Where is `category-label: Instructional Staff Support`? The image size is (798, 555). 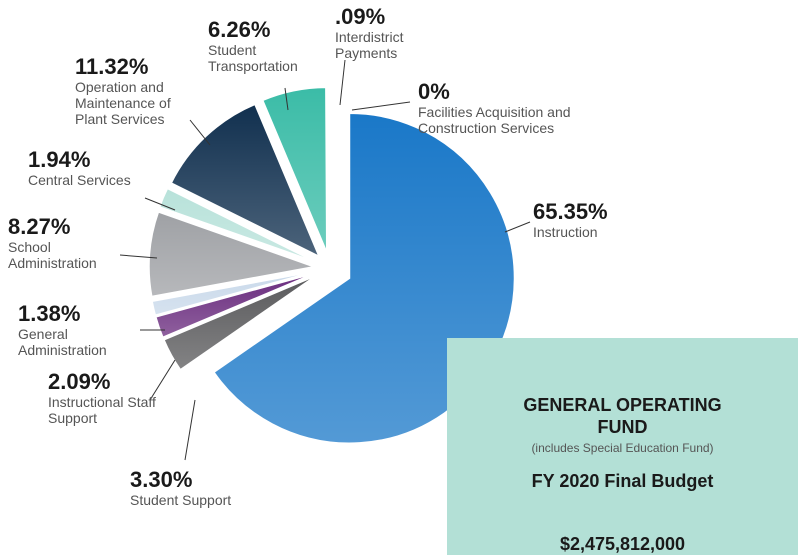
category-label: Instructional Staff Support is located at coordinates (102, 410).